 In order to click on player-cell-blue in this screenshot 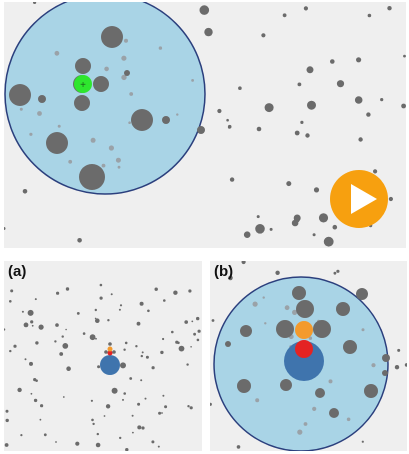, I will do `click(304, 361)`.